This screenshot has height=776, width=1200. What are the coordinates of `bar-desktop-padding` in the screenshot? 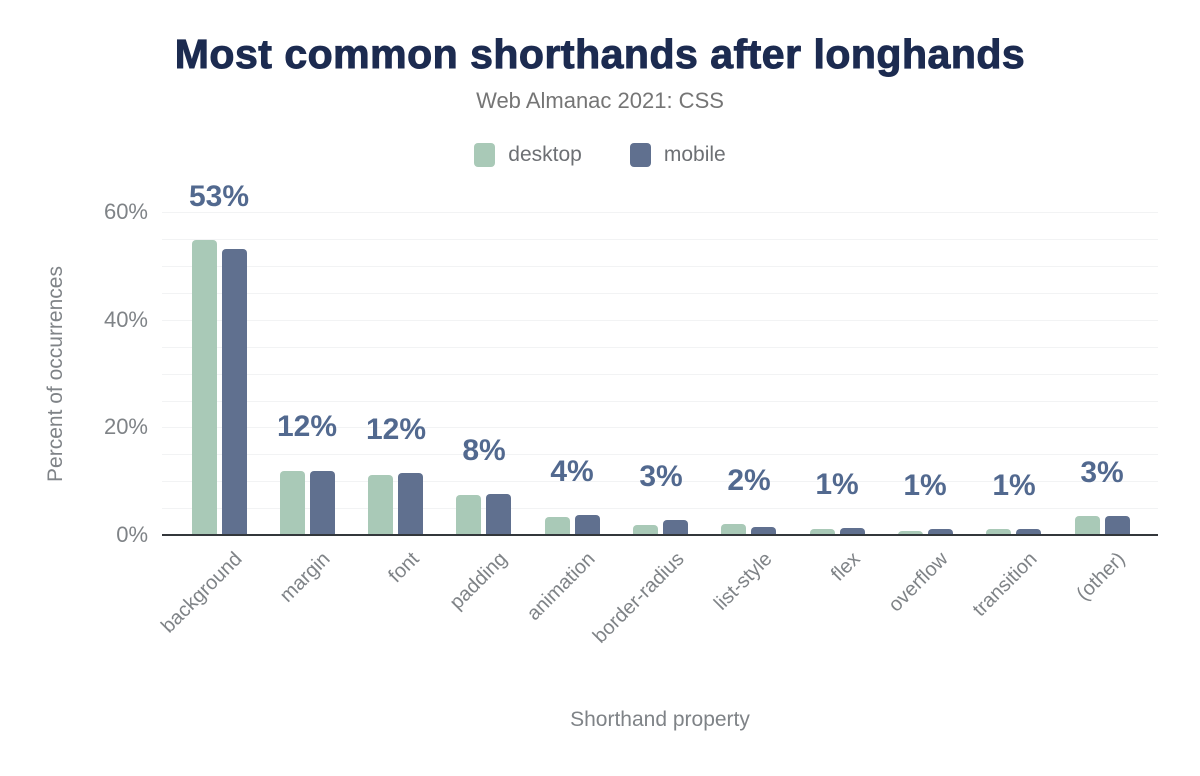 It's located at (468, 514).